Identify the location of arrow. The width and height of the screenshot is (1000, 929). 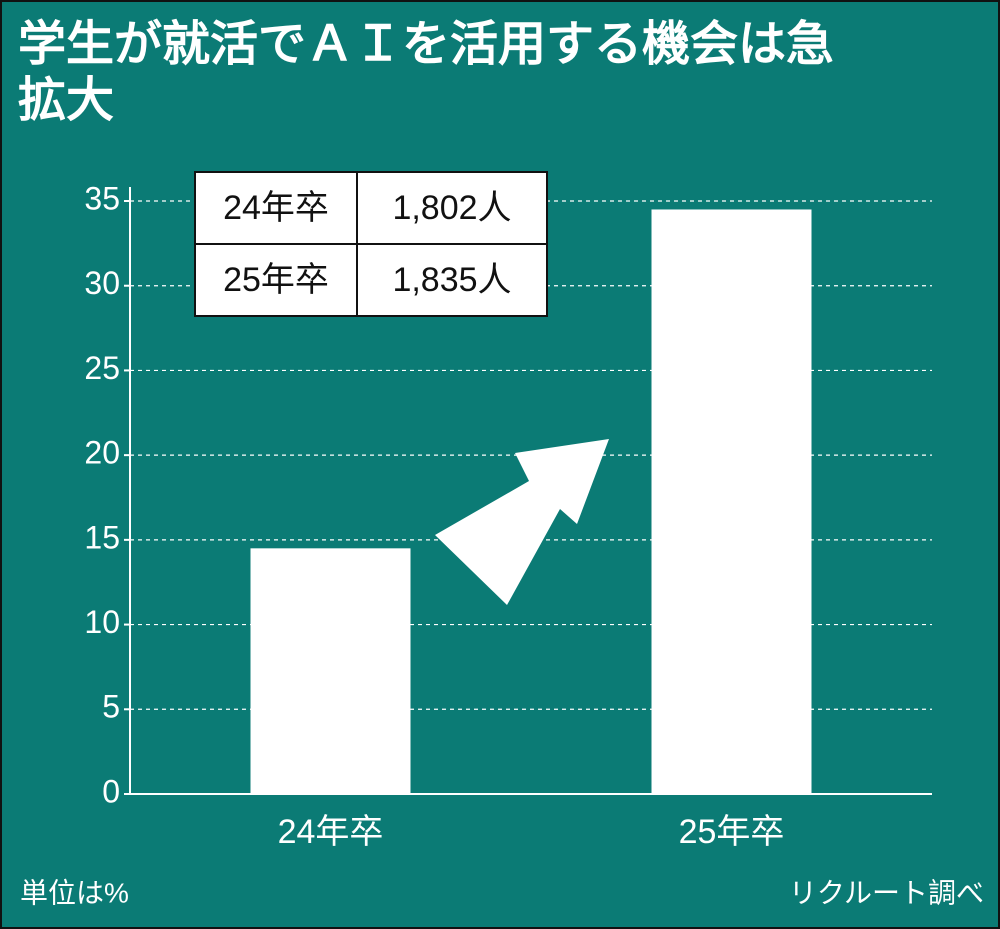
(522, 522).